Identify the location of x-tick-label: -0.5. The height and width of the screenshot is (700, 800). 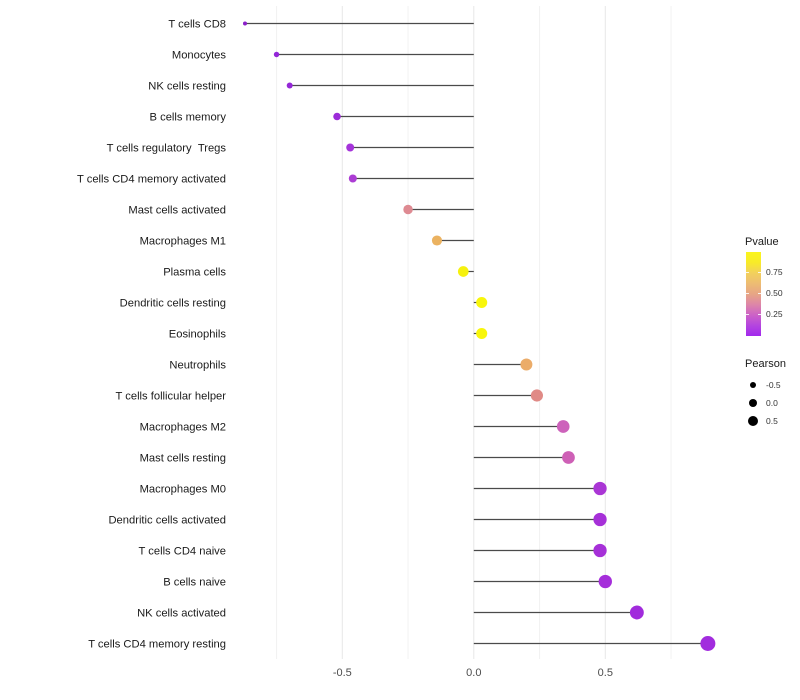
(342, 673).